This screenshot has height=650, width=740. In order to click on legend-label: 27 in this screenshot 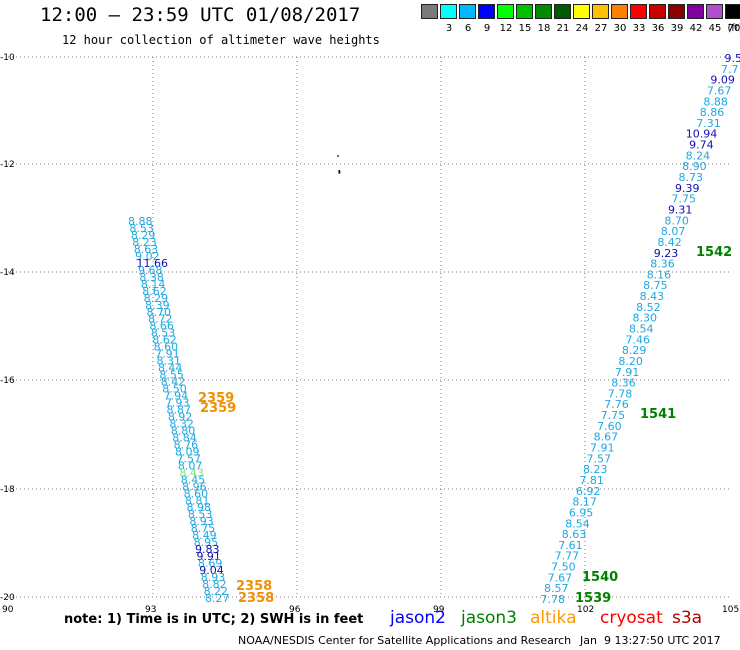, I will do `click(601, 28)`.